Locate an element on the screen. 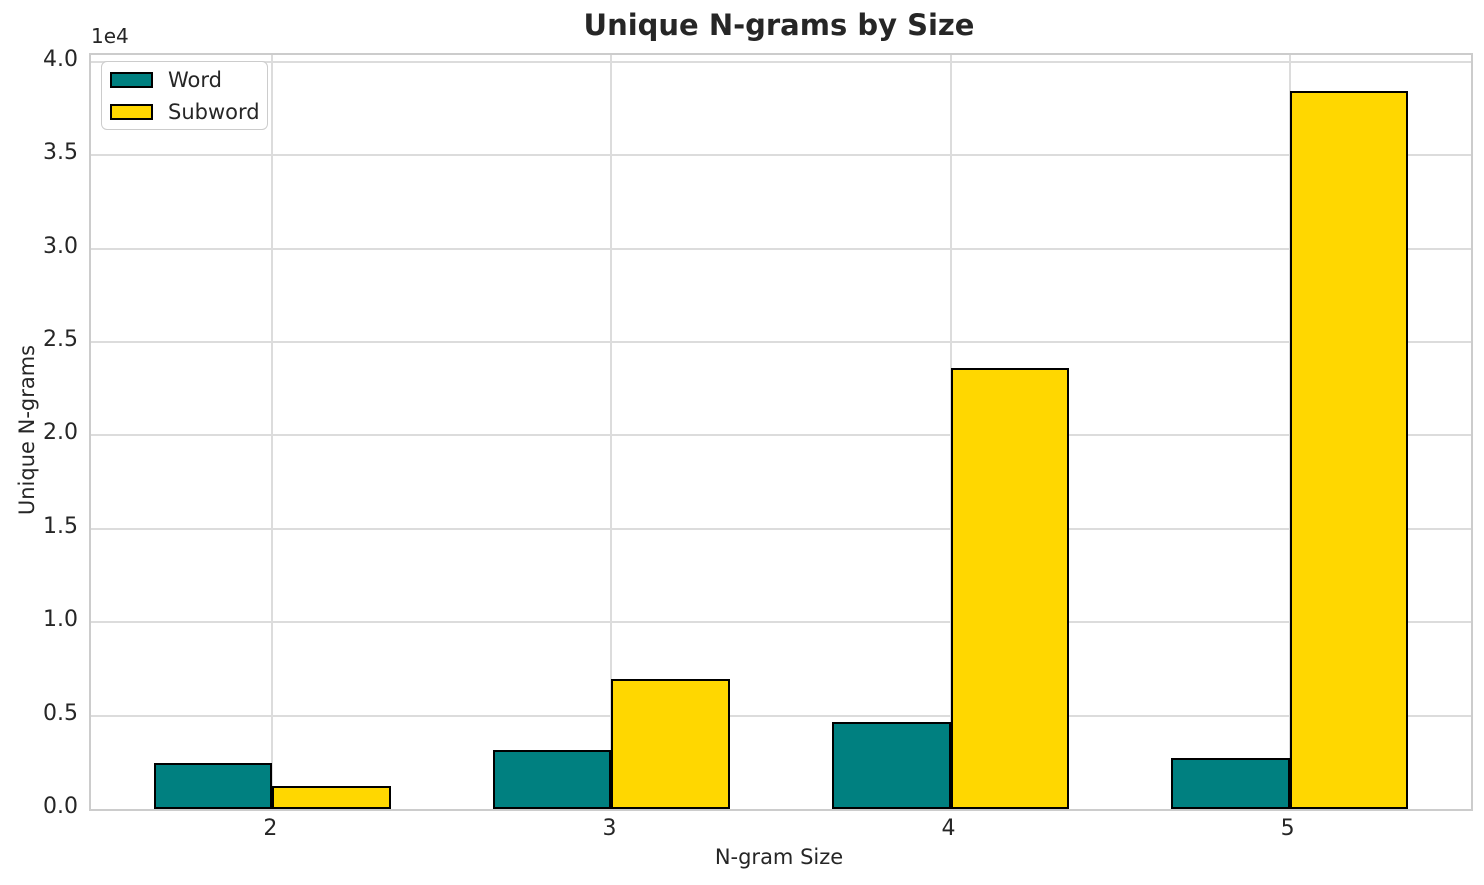 The height and width of the screenshot is (885, 1484). y-axis-offset-label: 1e4 is located at coordinates (110, 36).